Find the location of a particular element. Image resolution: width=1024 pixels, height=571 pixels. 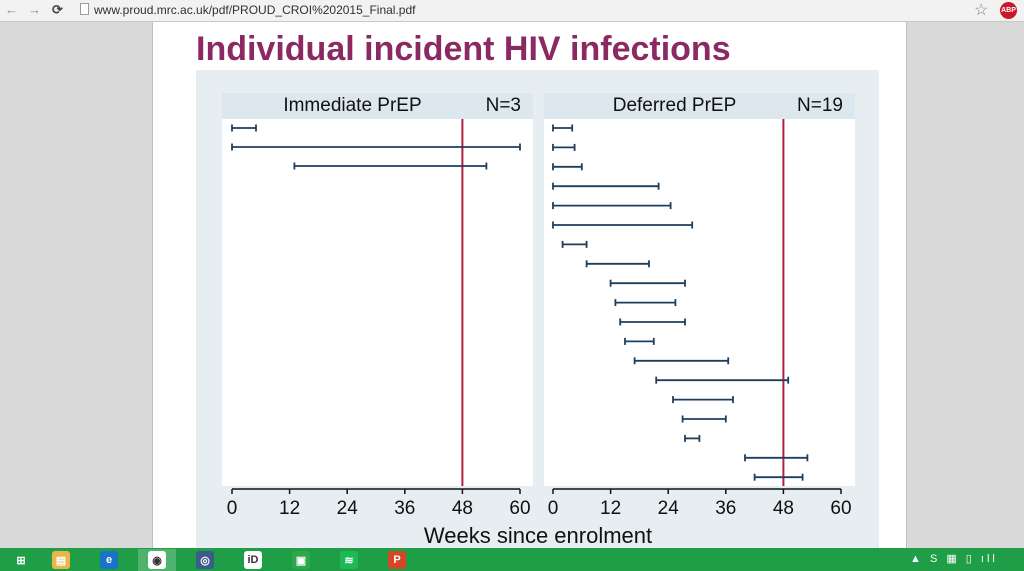

id-app-icon: iD is located at coordinates (253, 560).